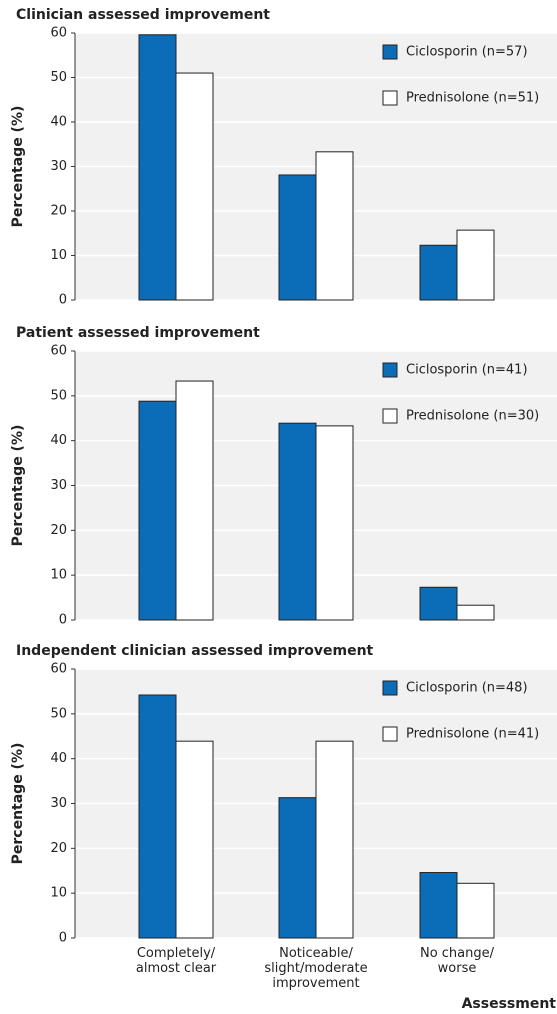  I want to click on x-tick-label: Noticeable/slight/moderate improvement, so click(315, 968).